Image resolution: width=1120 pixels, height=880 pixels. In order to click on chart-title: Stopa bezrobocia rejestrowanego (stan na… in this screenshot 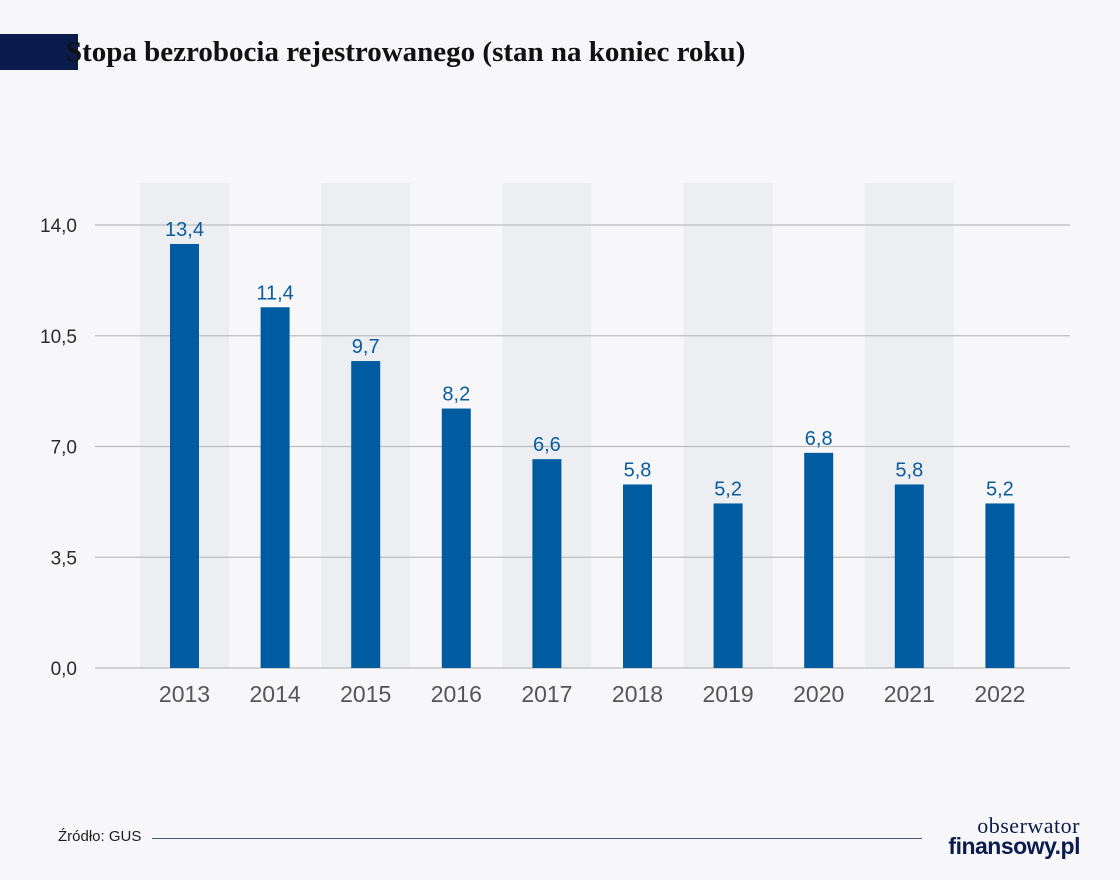, I will do `click(406, 52)`.